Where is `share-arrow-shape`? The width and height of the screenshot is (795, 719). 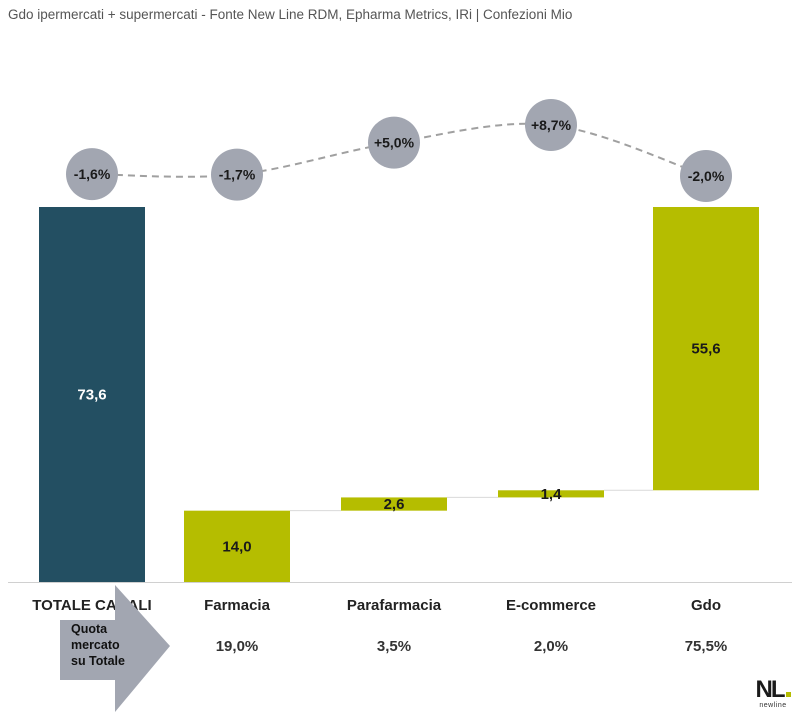
share-arrow-shape is located at coordinates (115, 648).